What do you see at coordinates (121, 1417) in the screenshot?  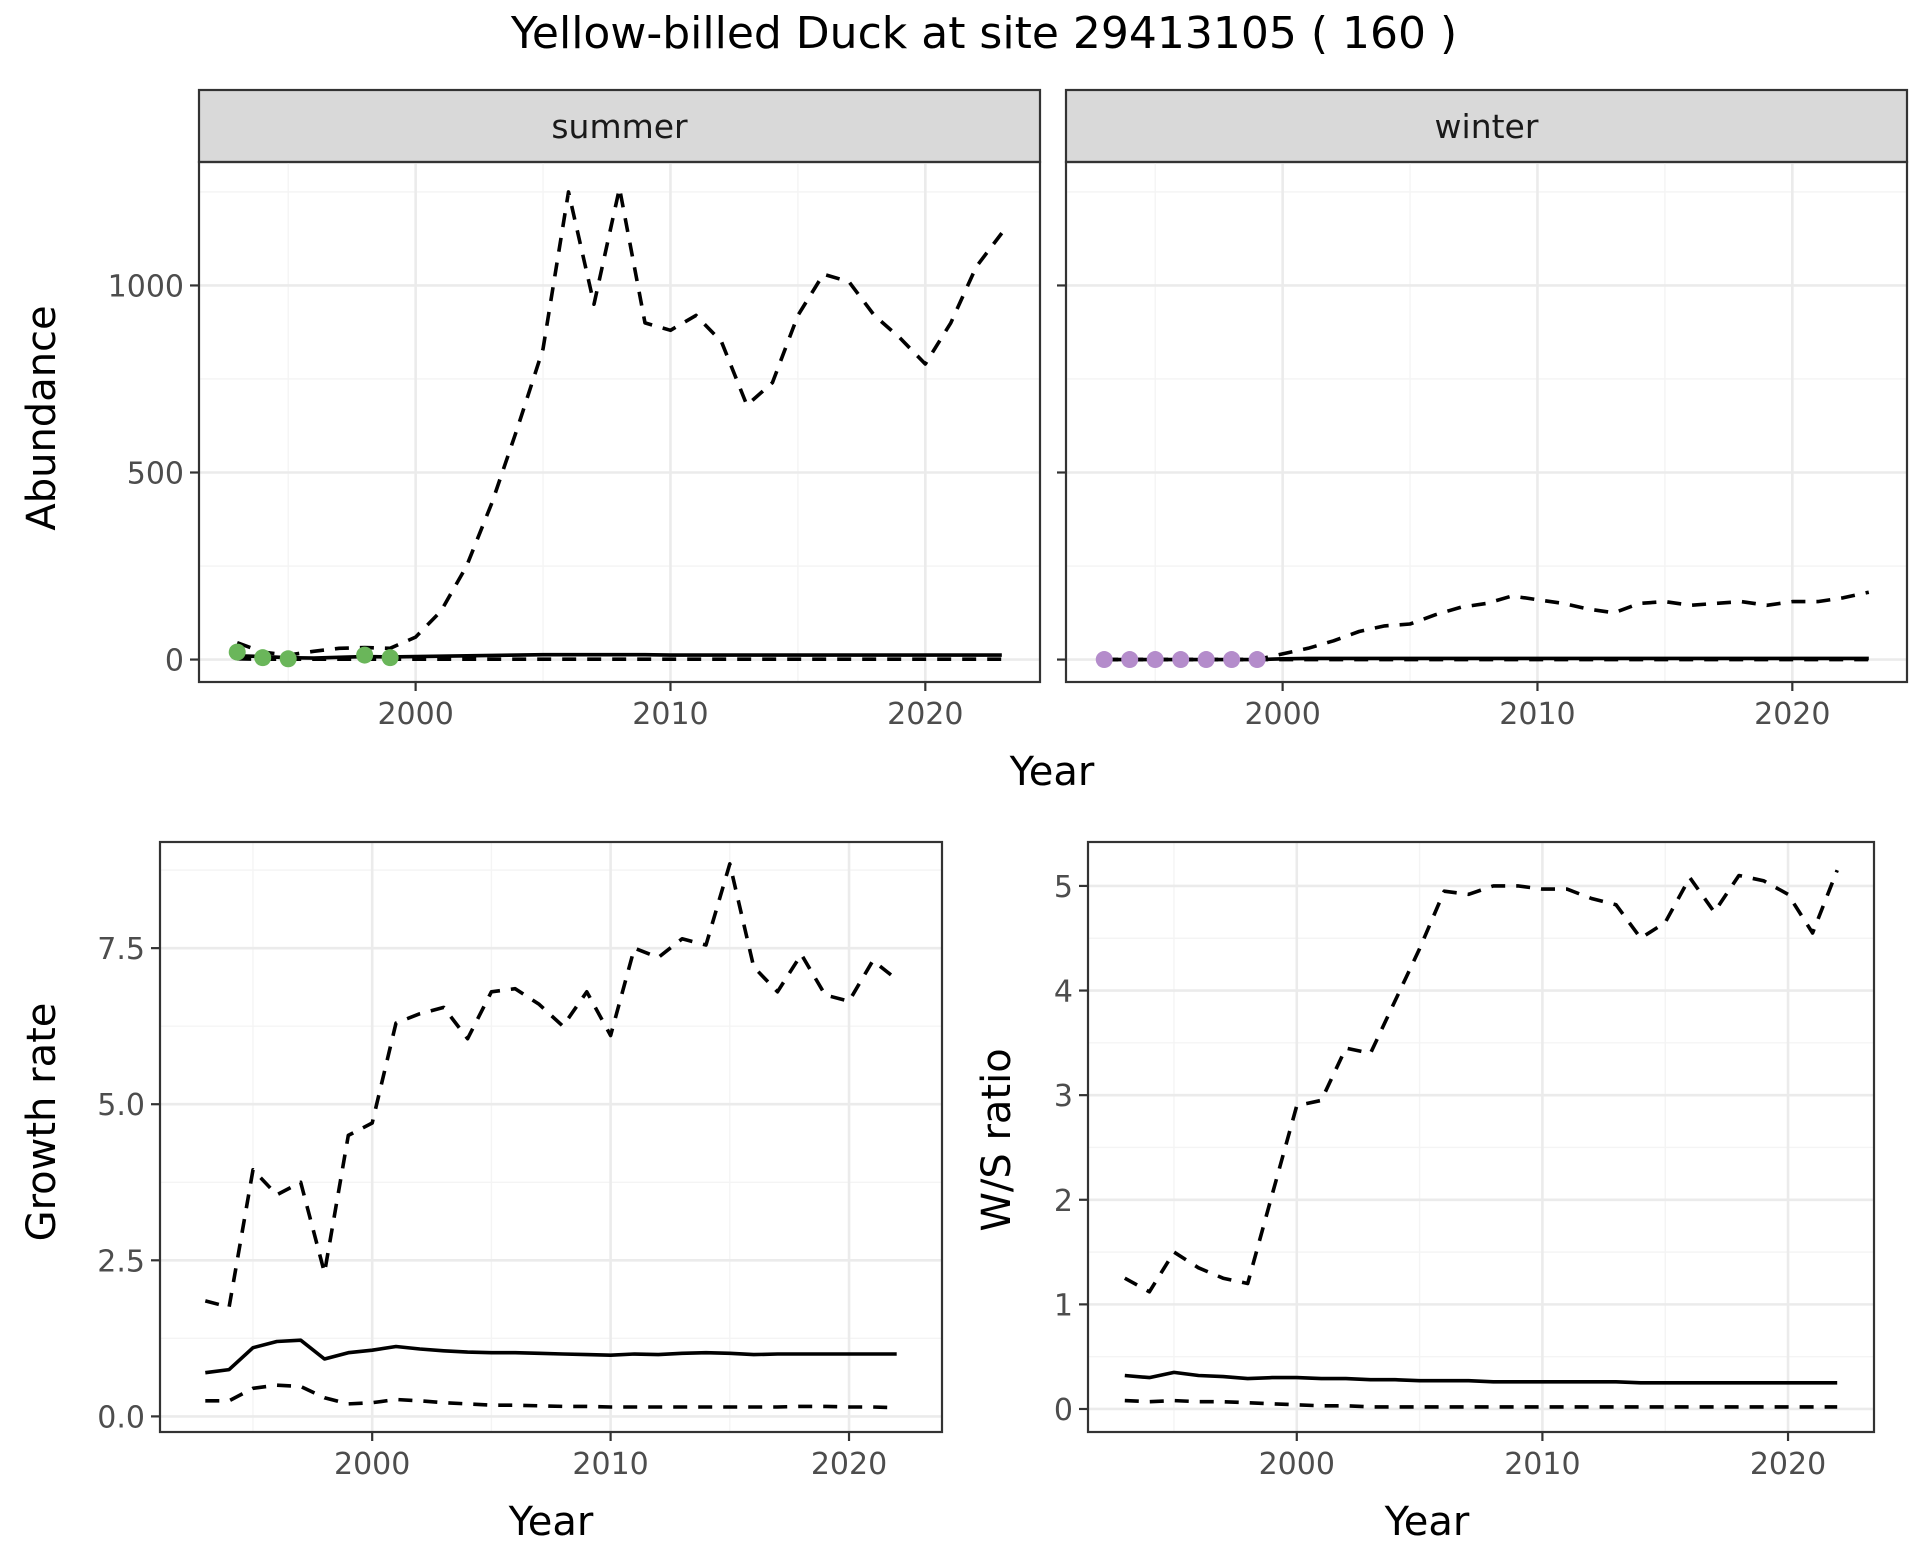 I see `y-tick-label: 0.0` at bounding box center [121, 1417].